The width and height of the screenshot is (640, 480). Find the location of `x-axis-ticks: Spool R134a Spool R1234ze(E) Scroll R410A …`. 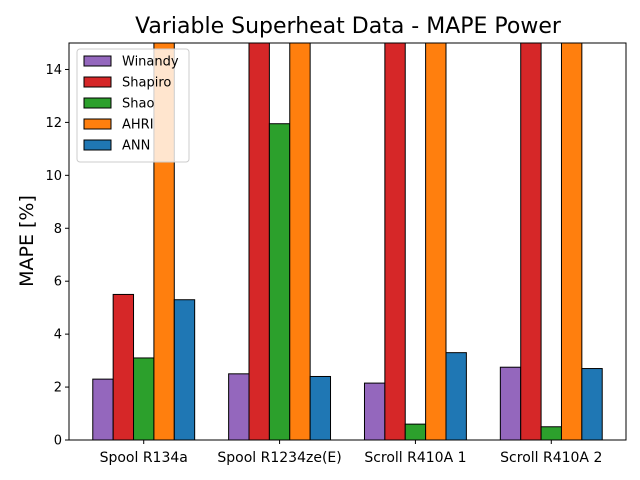

x-axis-ticks: Spool R134a Spool R1234ze(E) Scroll R410A … is located at coordinates (351, 453).